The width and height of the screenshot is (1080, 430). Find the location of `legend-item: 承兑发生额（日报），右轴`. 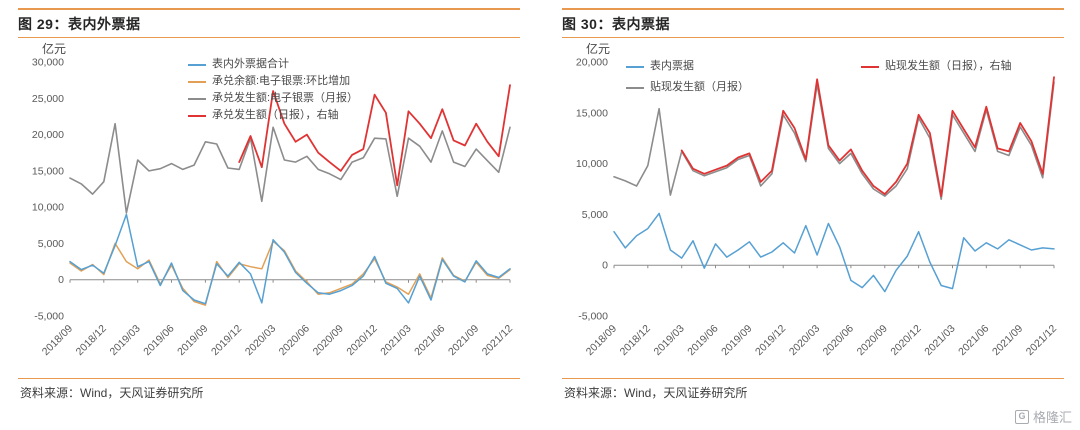

legend-item: 承兑发生额（日报），右轴 is located at coordinates (273, 115).